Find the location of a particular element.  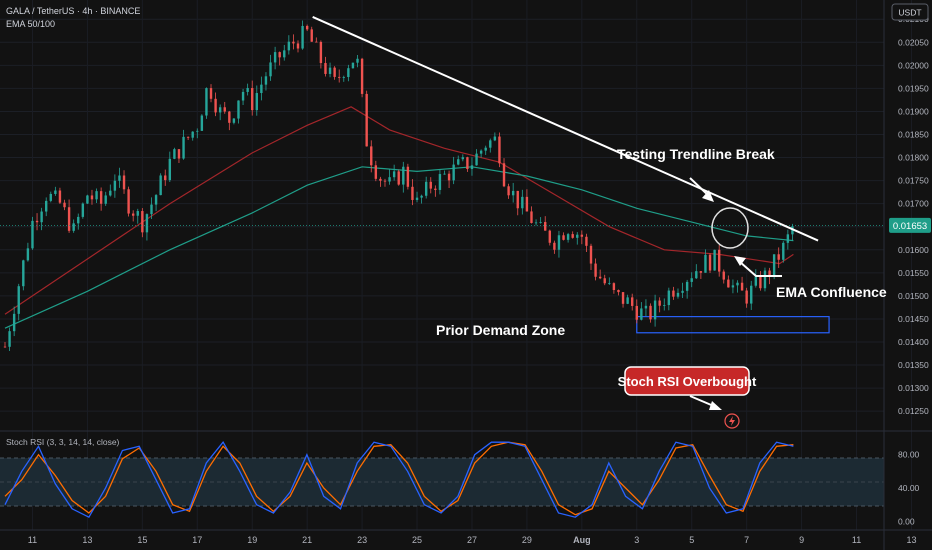

price-tick-label: 0.02000 is located at coordinates (913, 65).